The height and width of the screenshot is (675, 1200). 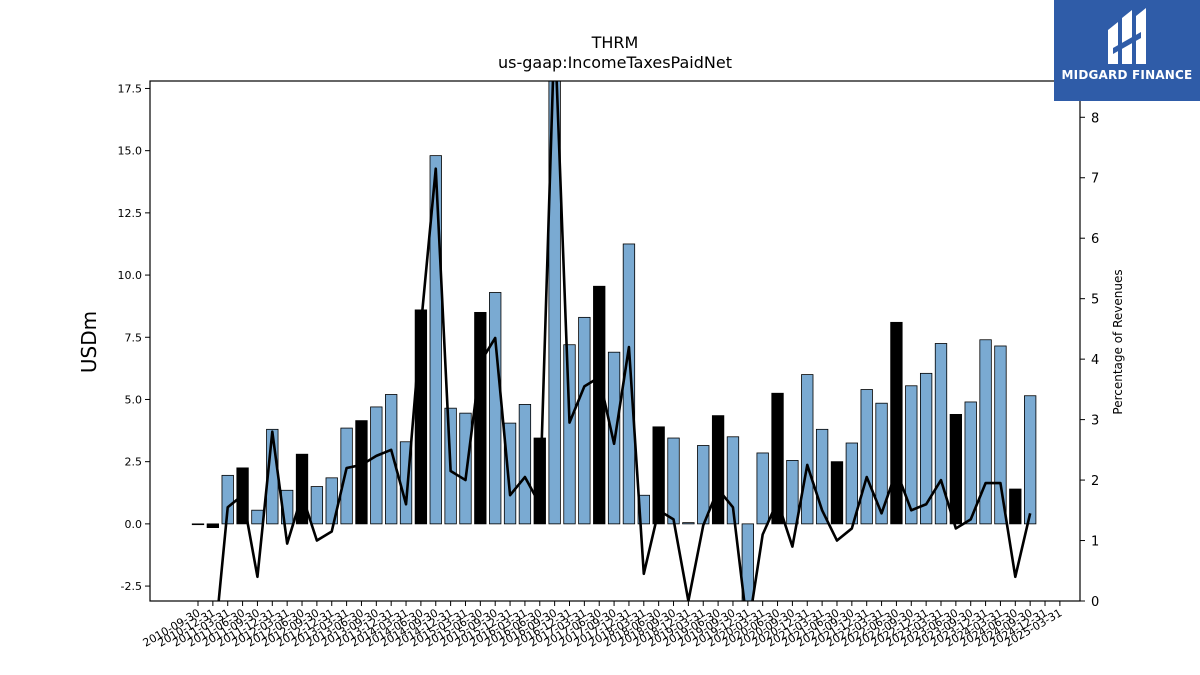 What do you see at coordinates (130, 88) in the screenshot?
I see `y-tick-label: 17.5` at bounding box center [130, 88].